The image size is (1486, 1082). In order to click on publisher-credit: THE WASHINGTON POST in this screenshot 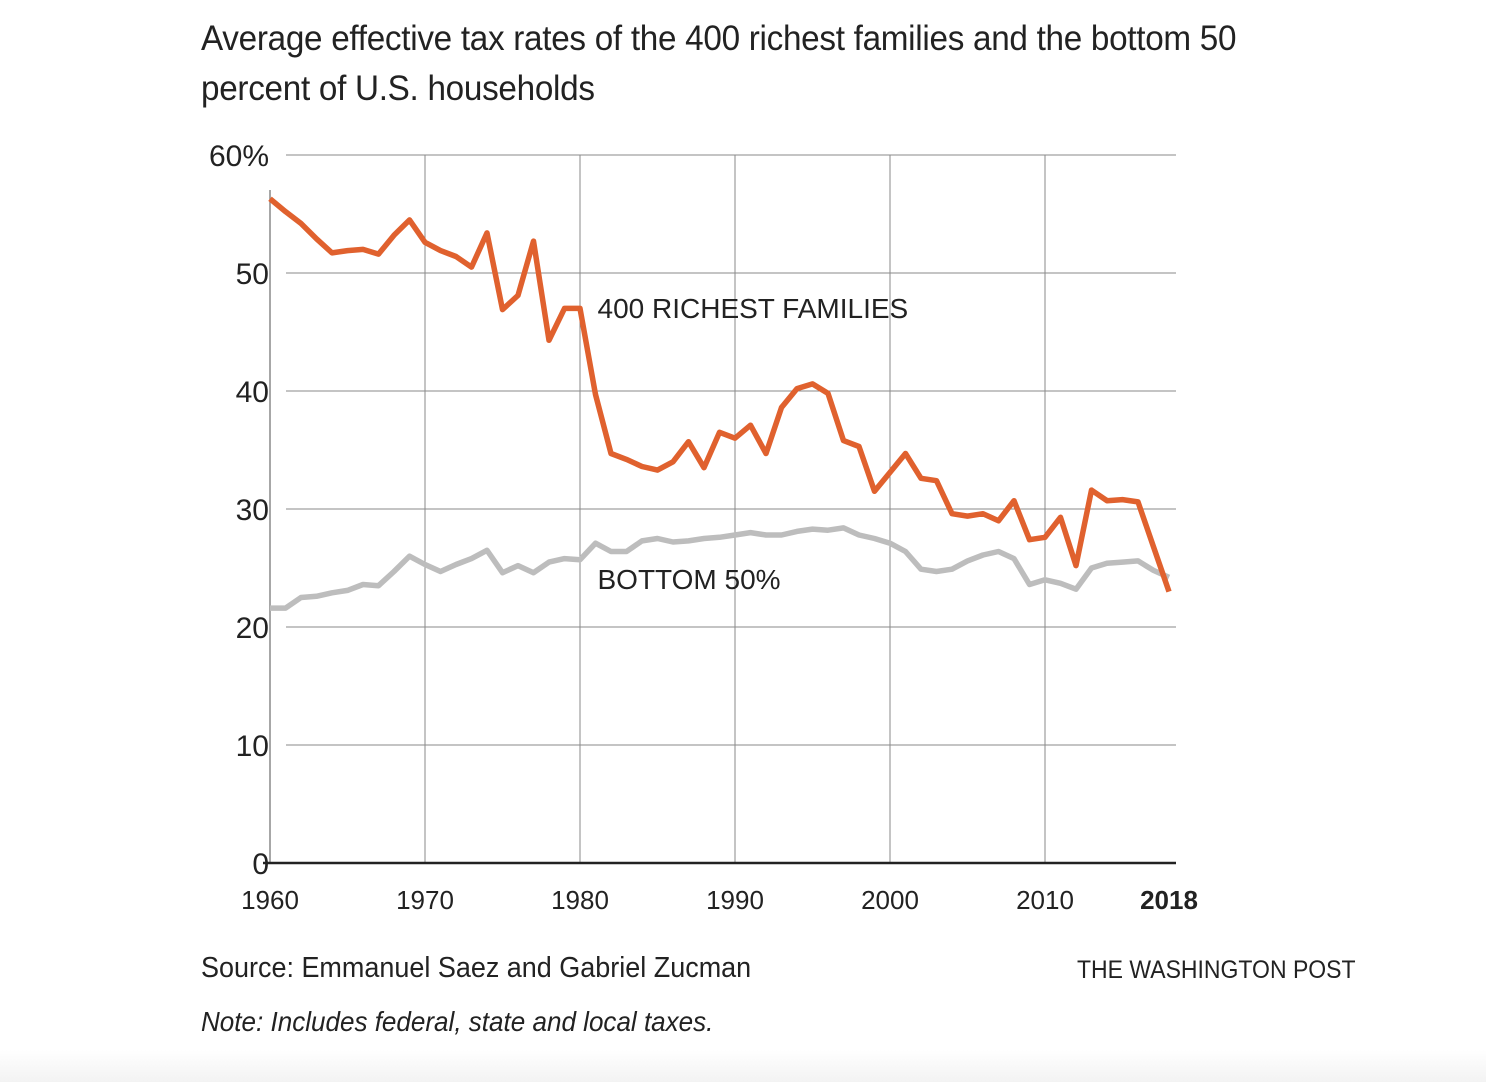, I will do `click(1216, 970)`.